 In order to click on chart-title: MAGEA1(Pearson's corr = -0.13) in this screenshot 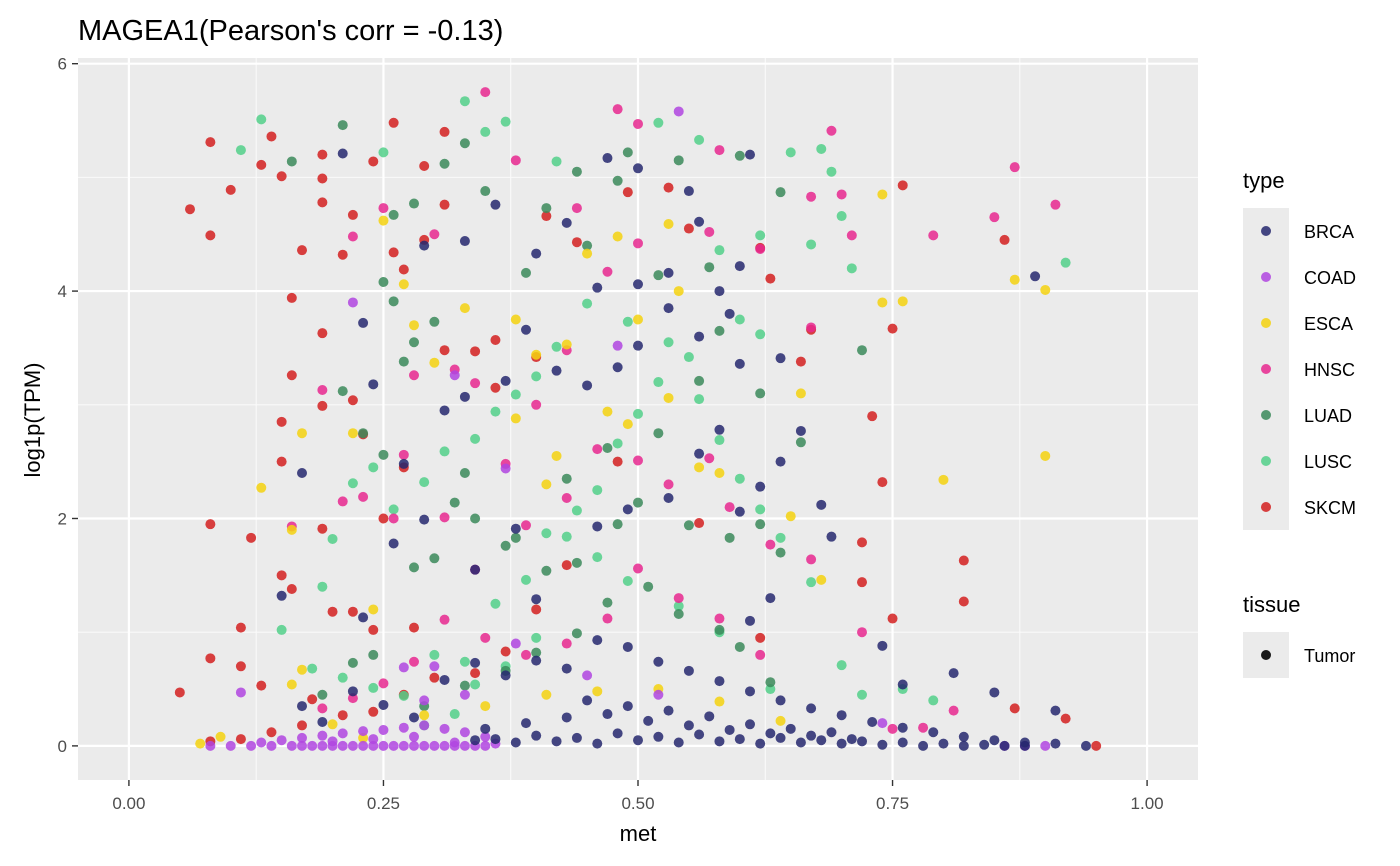, I will do `click(290, 31)`.